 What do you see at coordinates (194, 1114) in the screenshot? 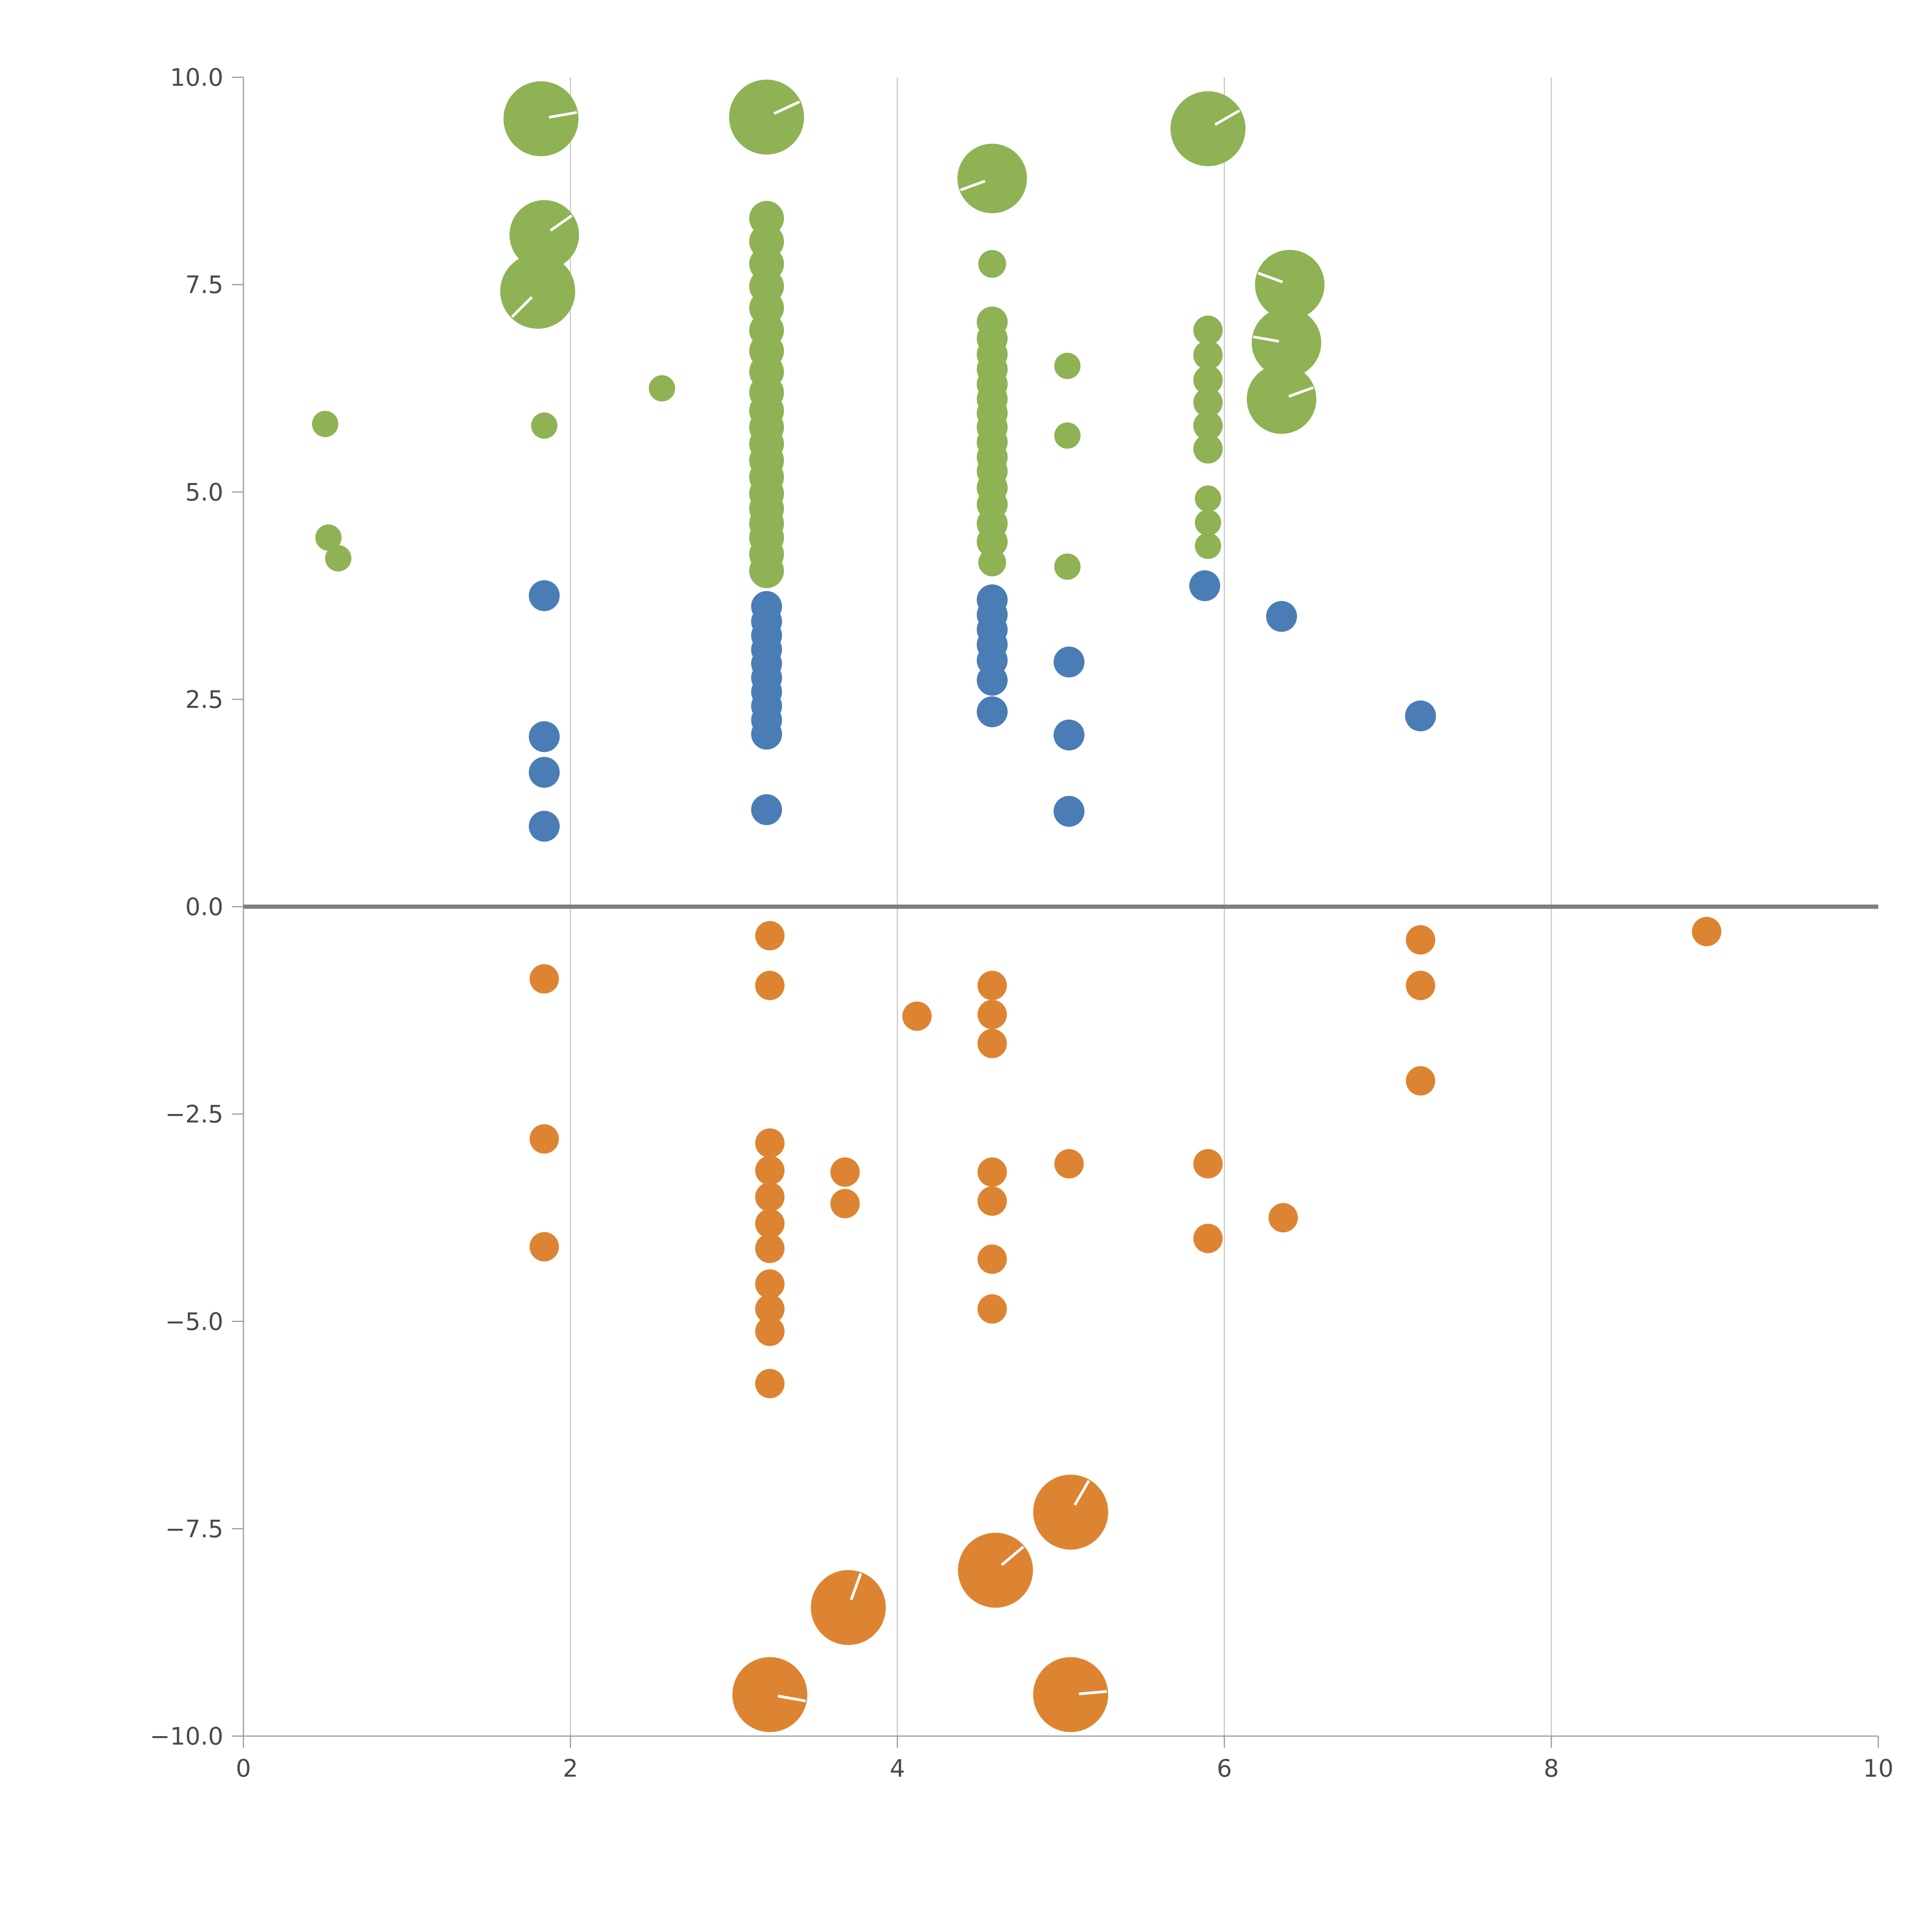
I see `y-tick-label: −2.5` at bounding box center [194, 1114].